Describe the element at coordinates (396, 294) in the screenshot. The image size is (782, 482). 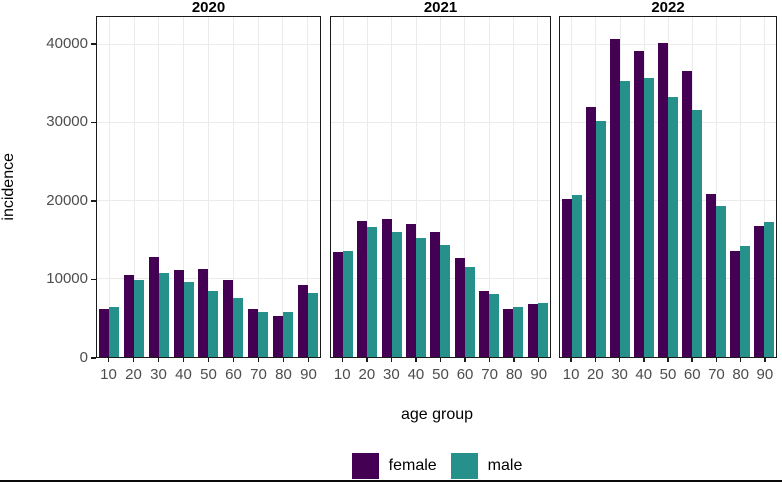
I see `bar-male-2021-age30` at that location.